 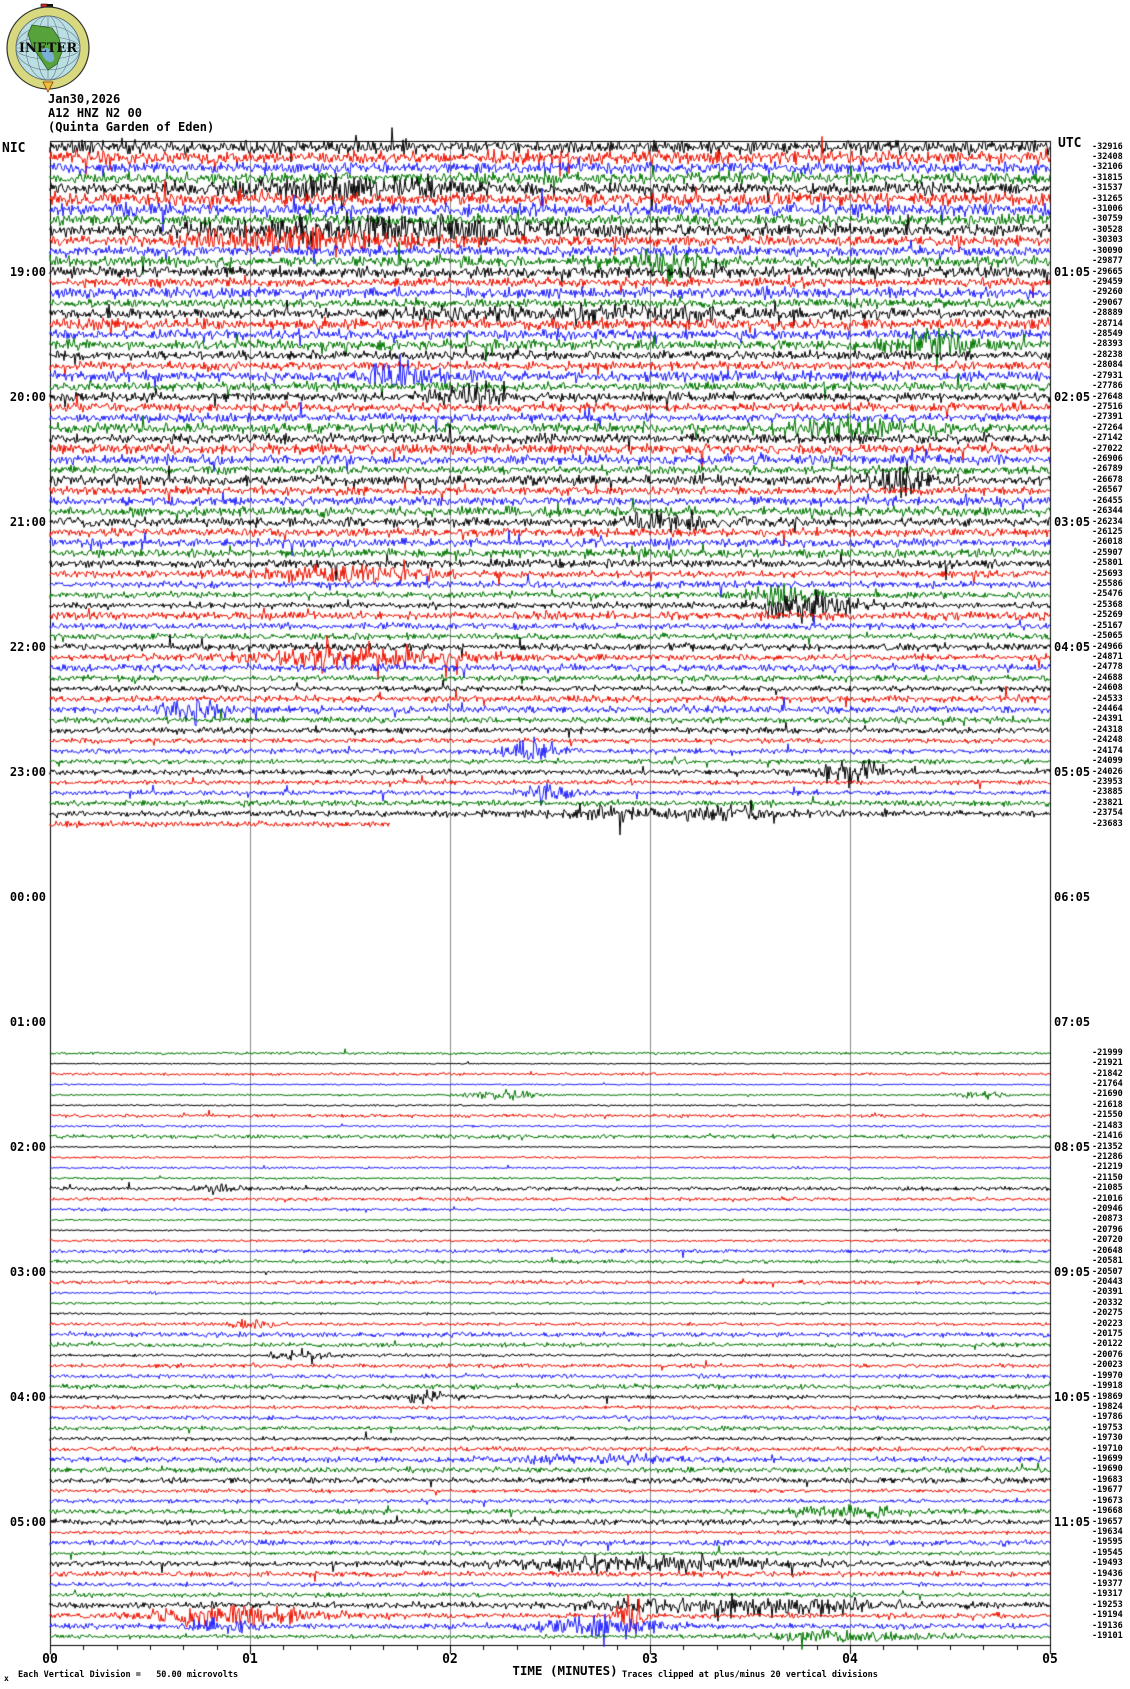 I want to click on trace-offset-value: -26678, so click(x=1107, y=479).